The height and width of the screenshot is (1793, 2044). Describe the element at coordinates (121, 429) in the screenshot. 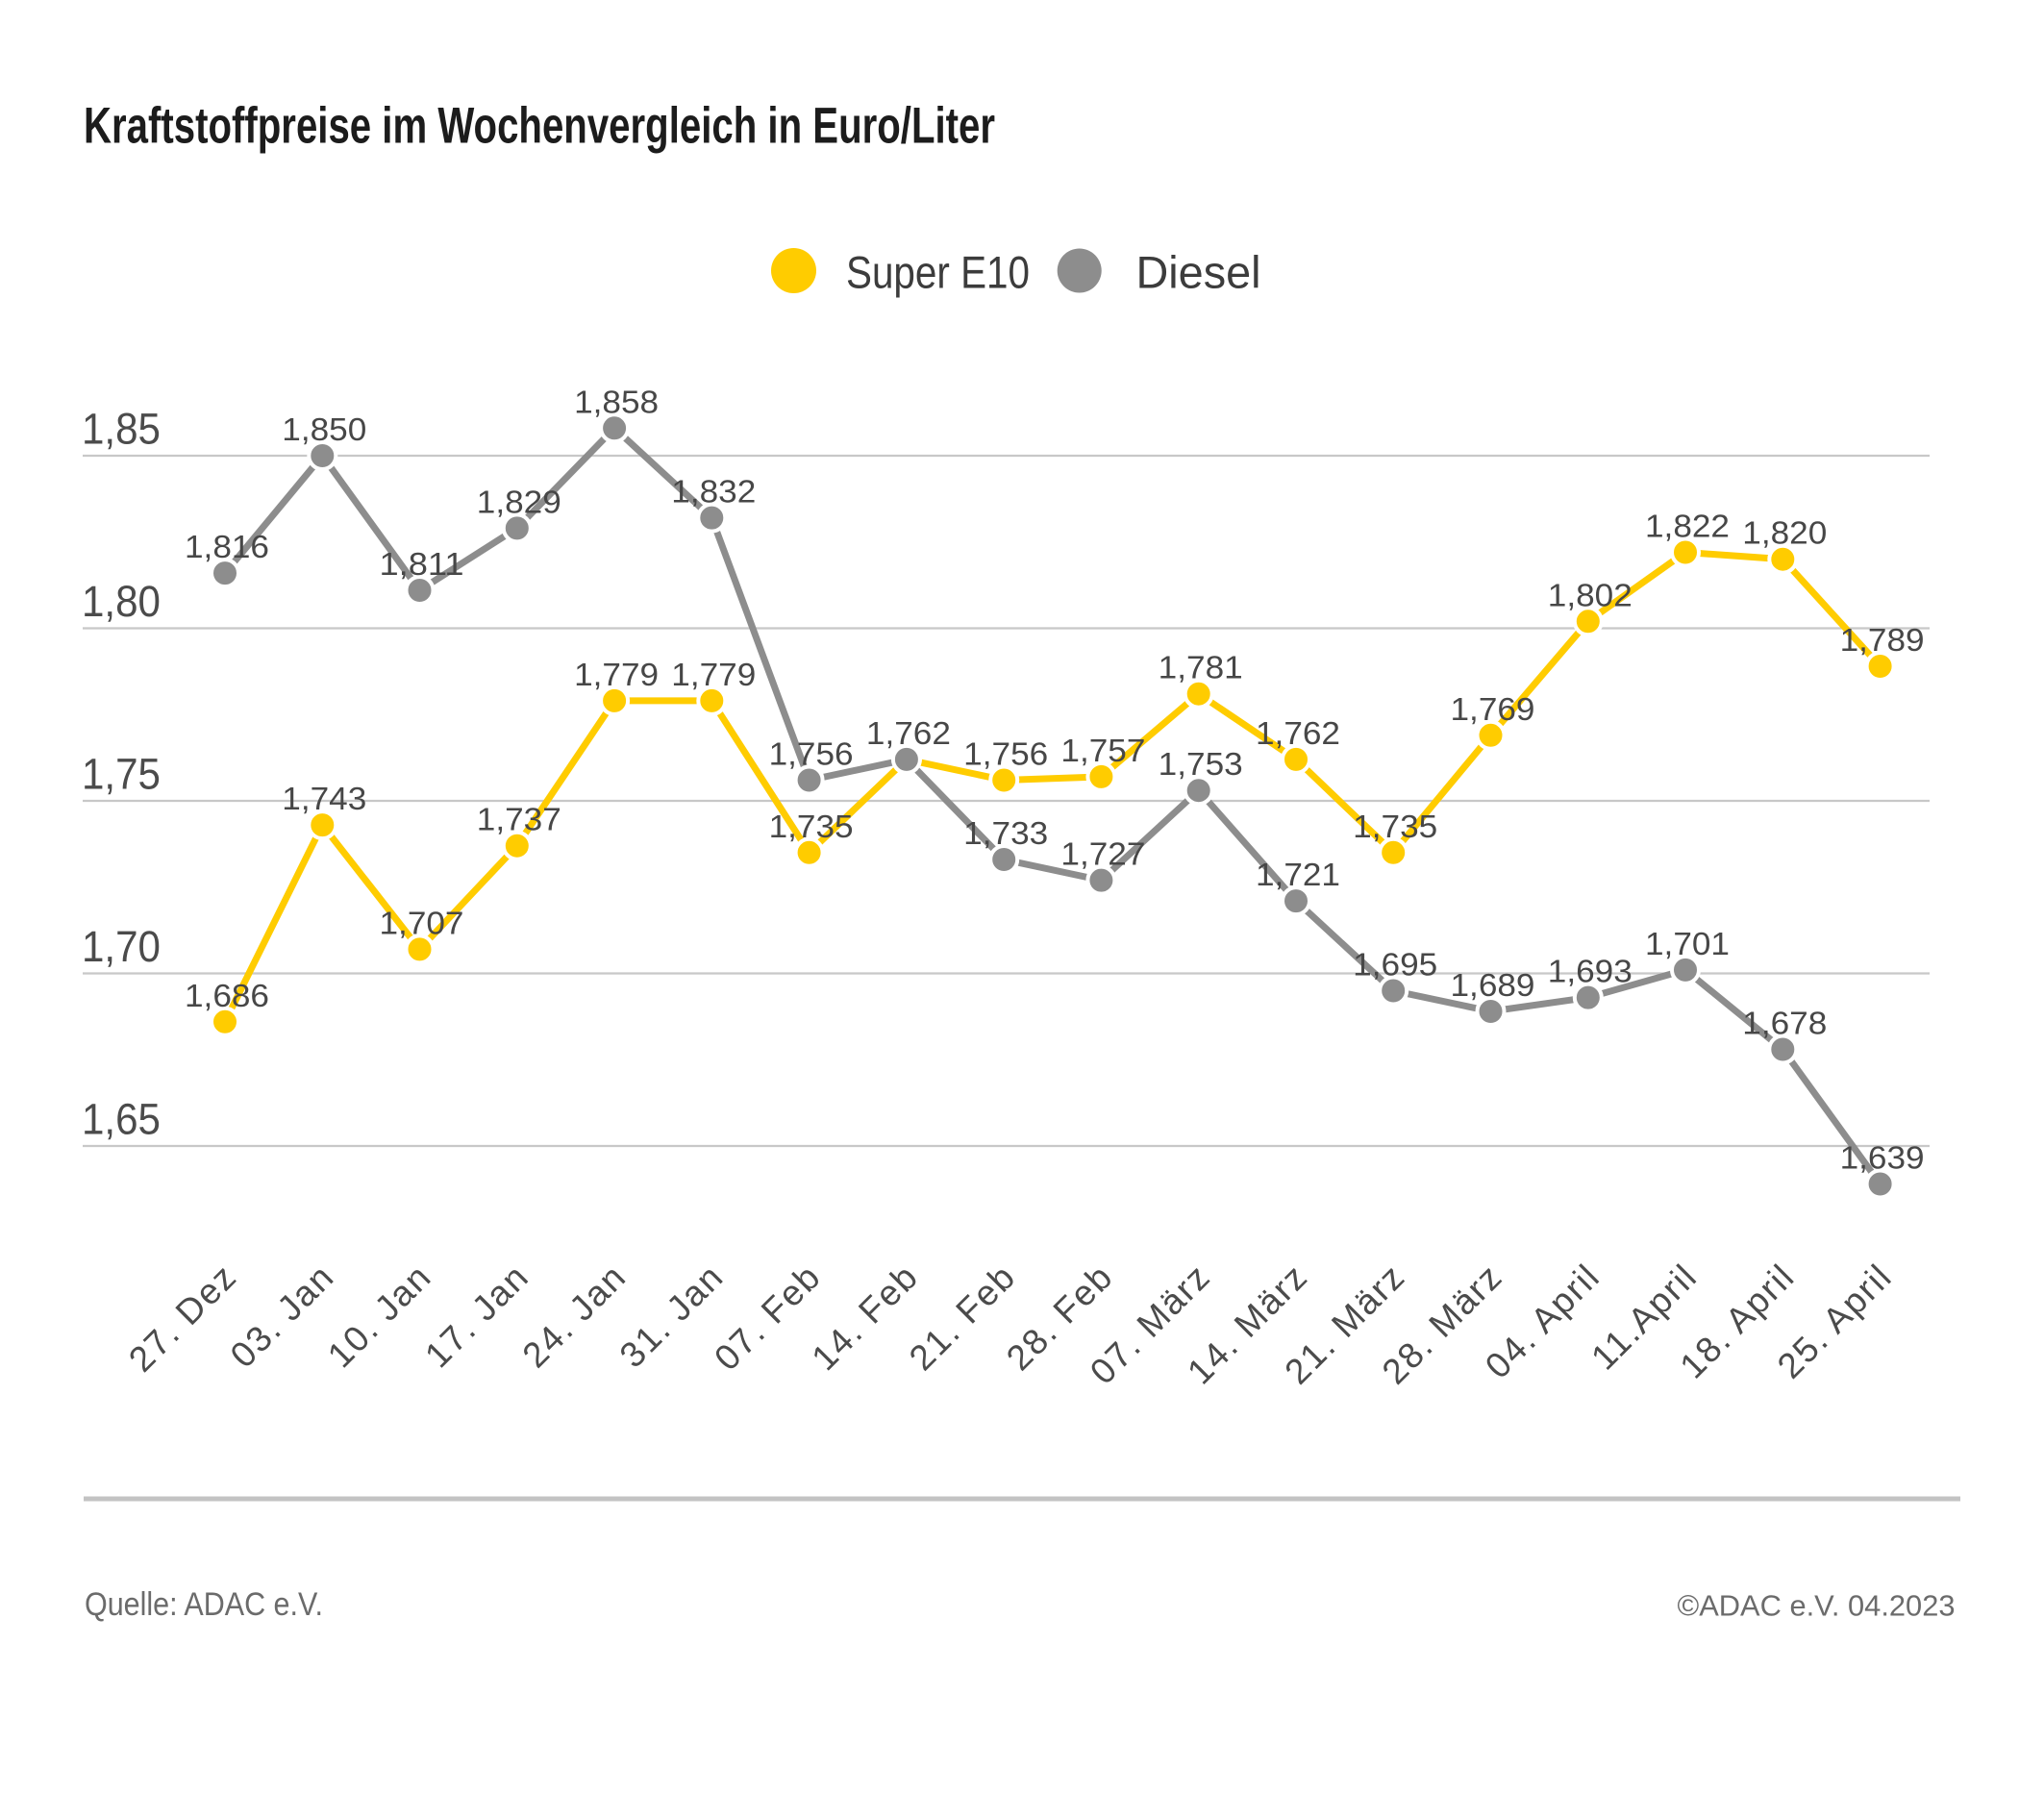

I see `svg-text: 1,85` at that location.